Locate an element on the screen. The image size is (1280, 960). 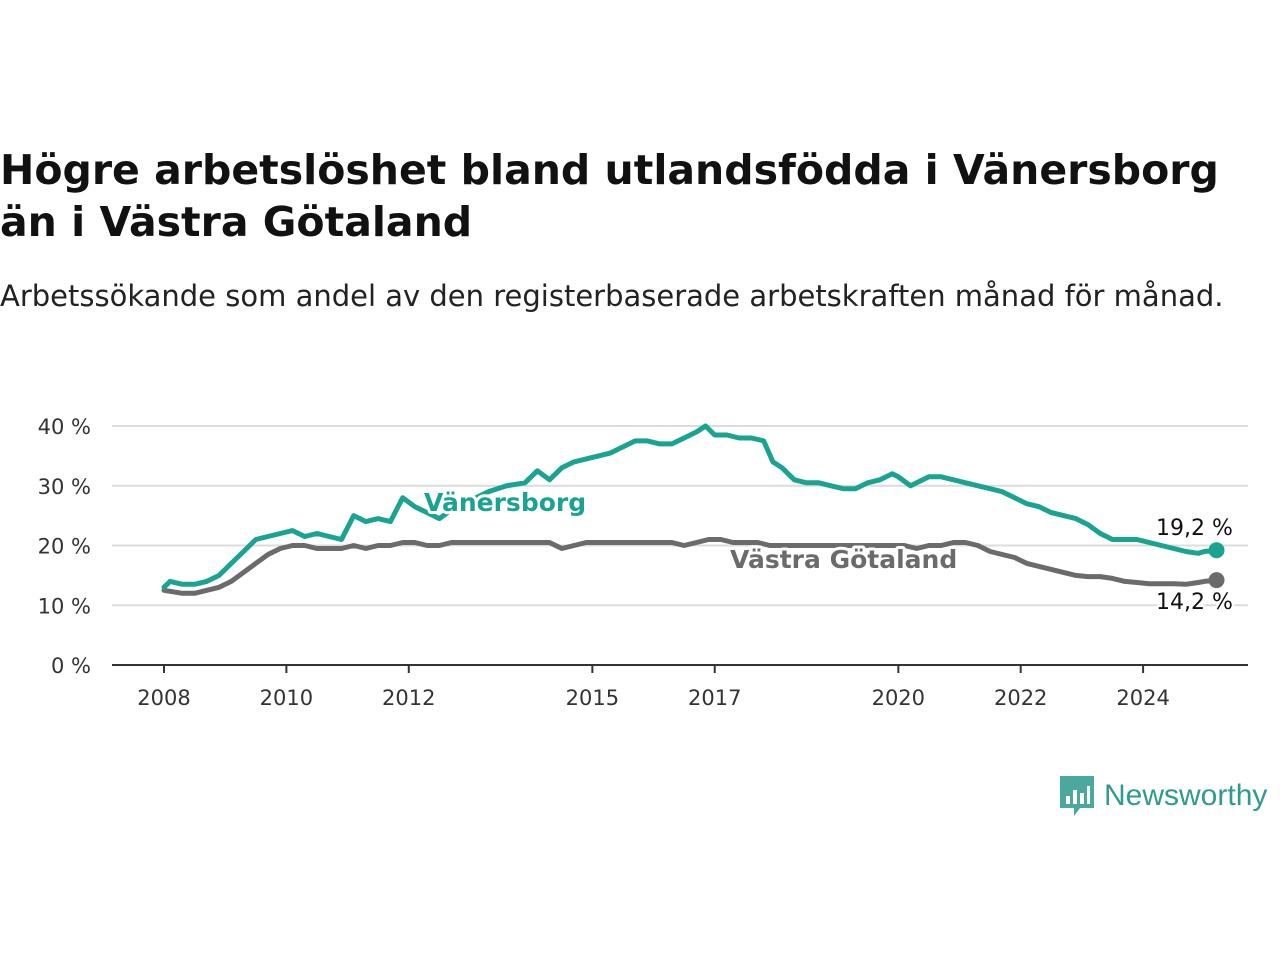
series-label-vanersborg: Vänersborg is located at coordinates (505, 502).